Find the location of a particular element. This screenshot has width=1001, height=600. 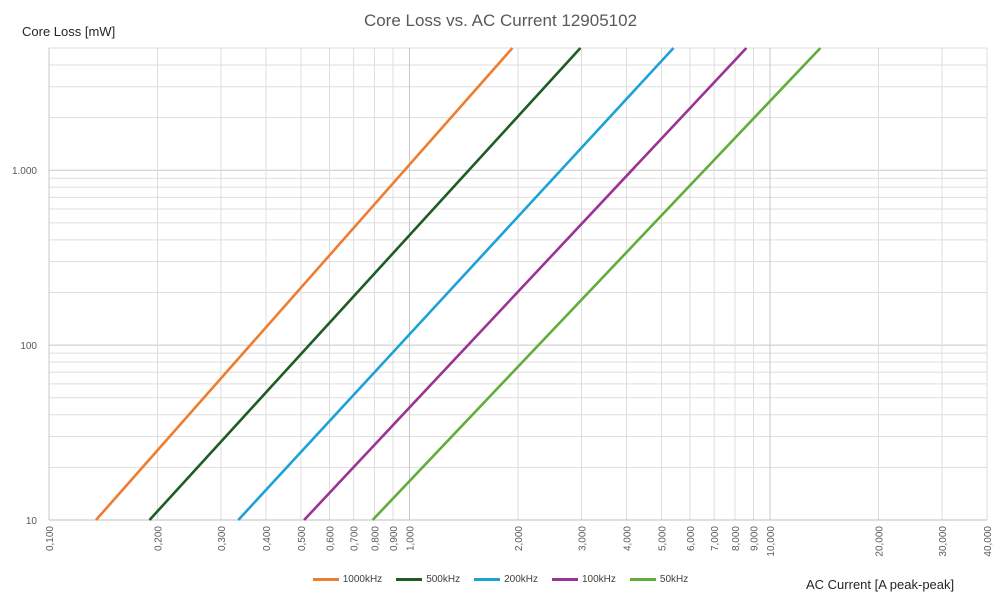

y-axis-title: Core Loss [mW] is located at coordinates (69, 31).